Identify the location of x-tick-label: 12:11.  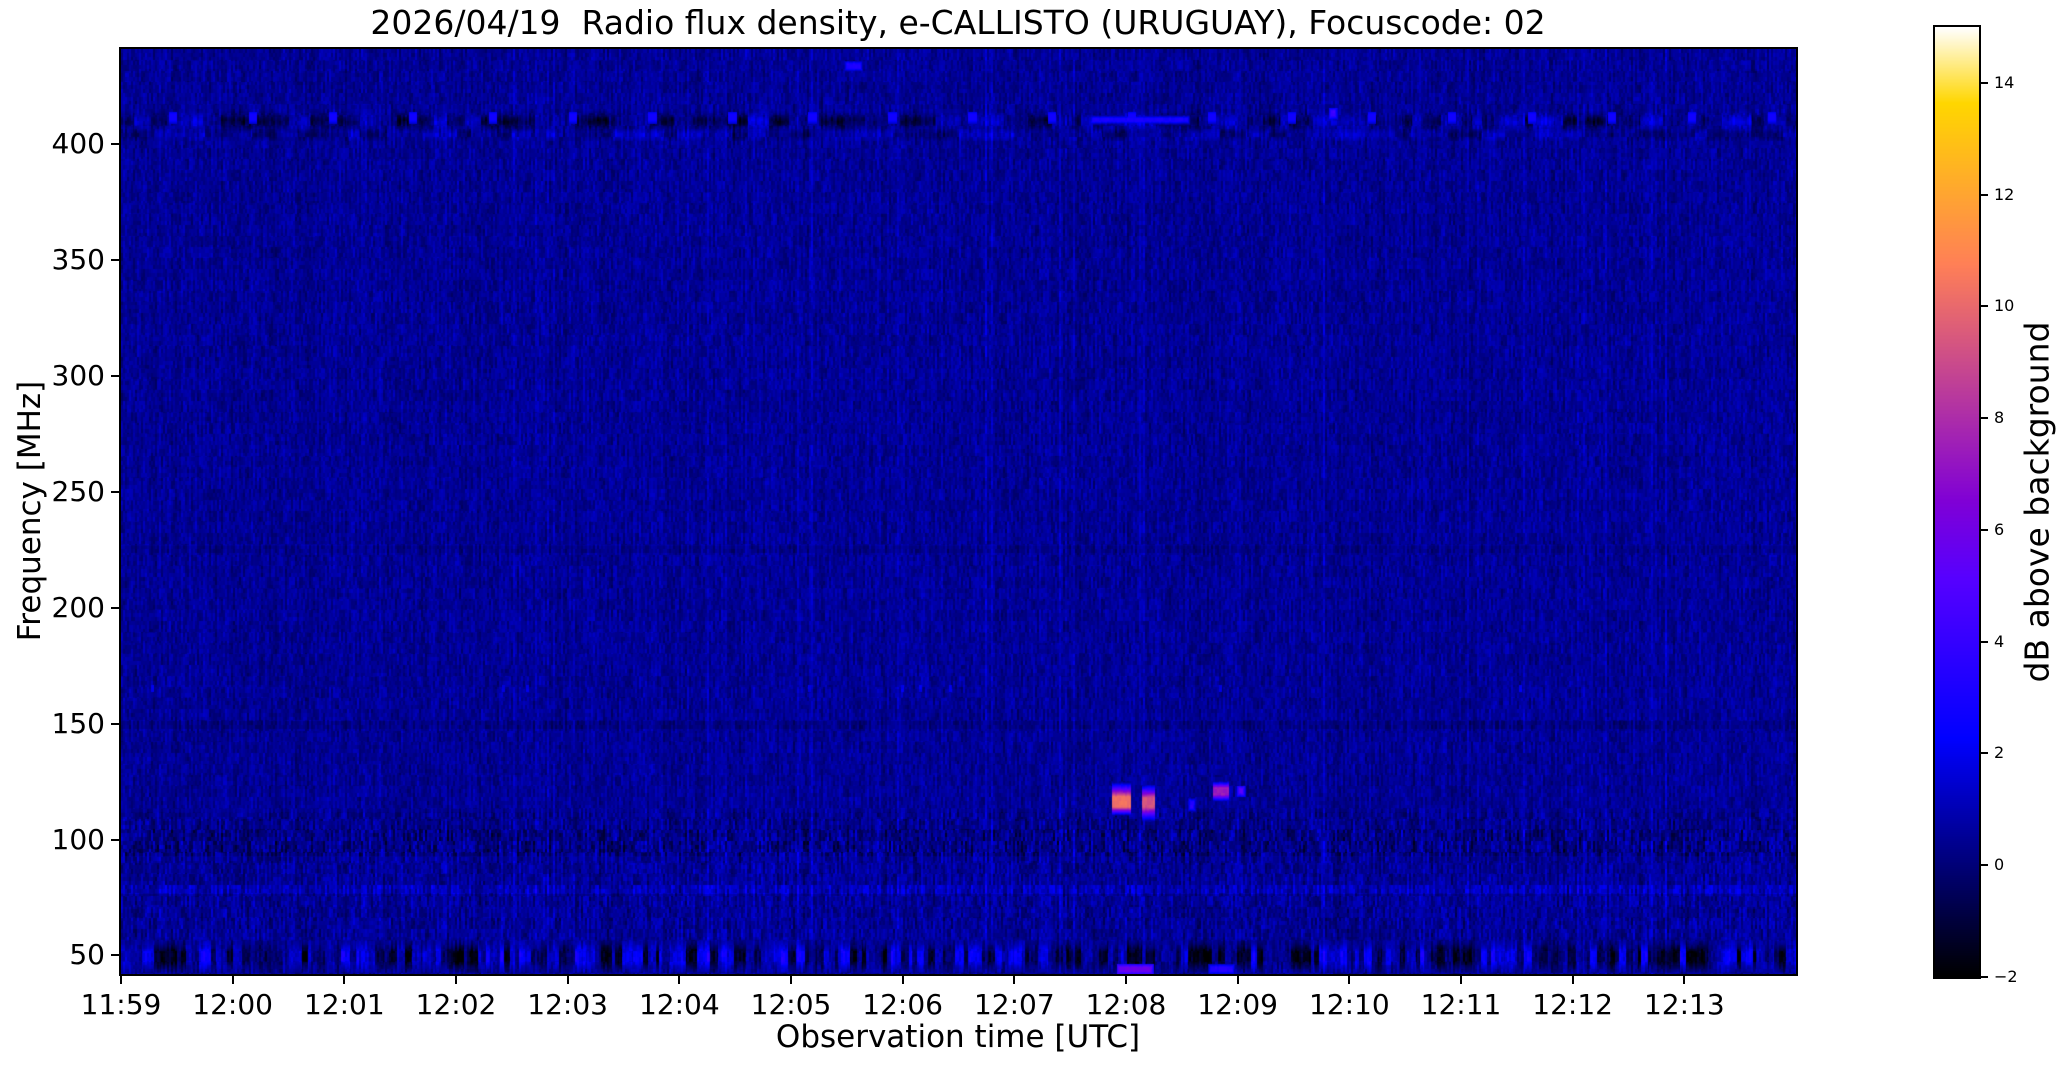
(1461, 1004).